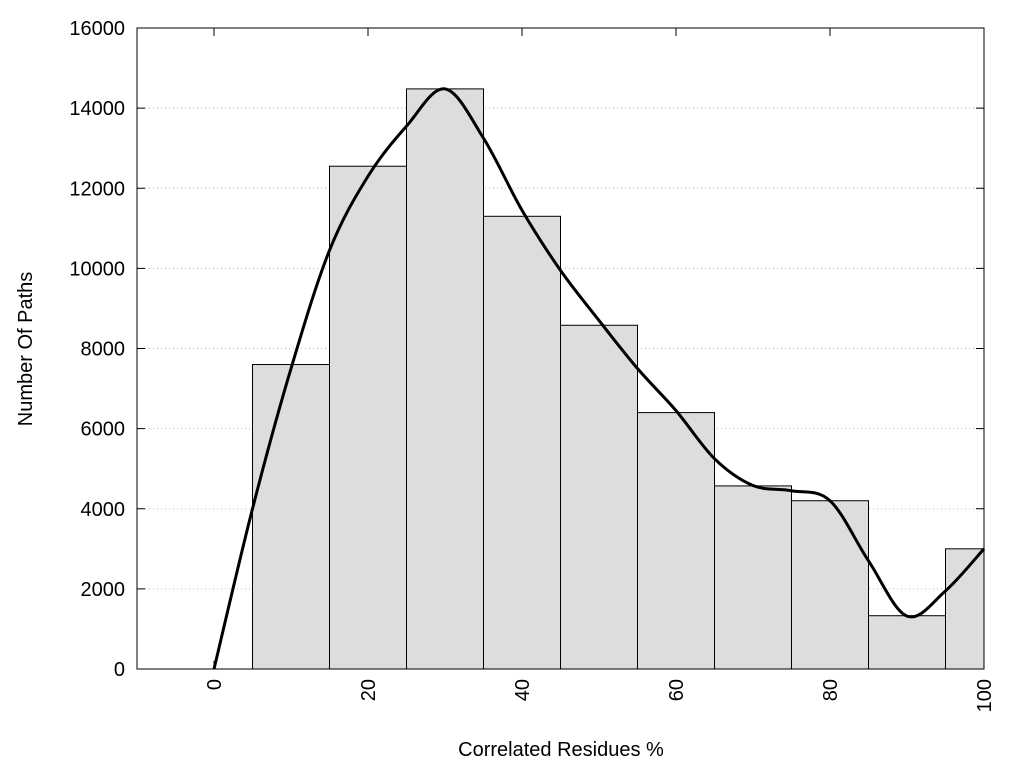 The width and height of the screenshot is (1024, 768). I want to click on y-tick-label: 4000, so click(103, 510).